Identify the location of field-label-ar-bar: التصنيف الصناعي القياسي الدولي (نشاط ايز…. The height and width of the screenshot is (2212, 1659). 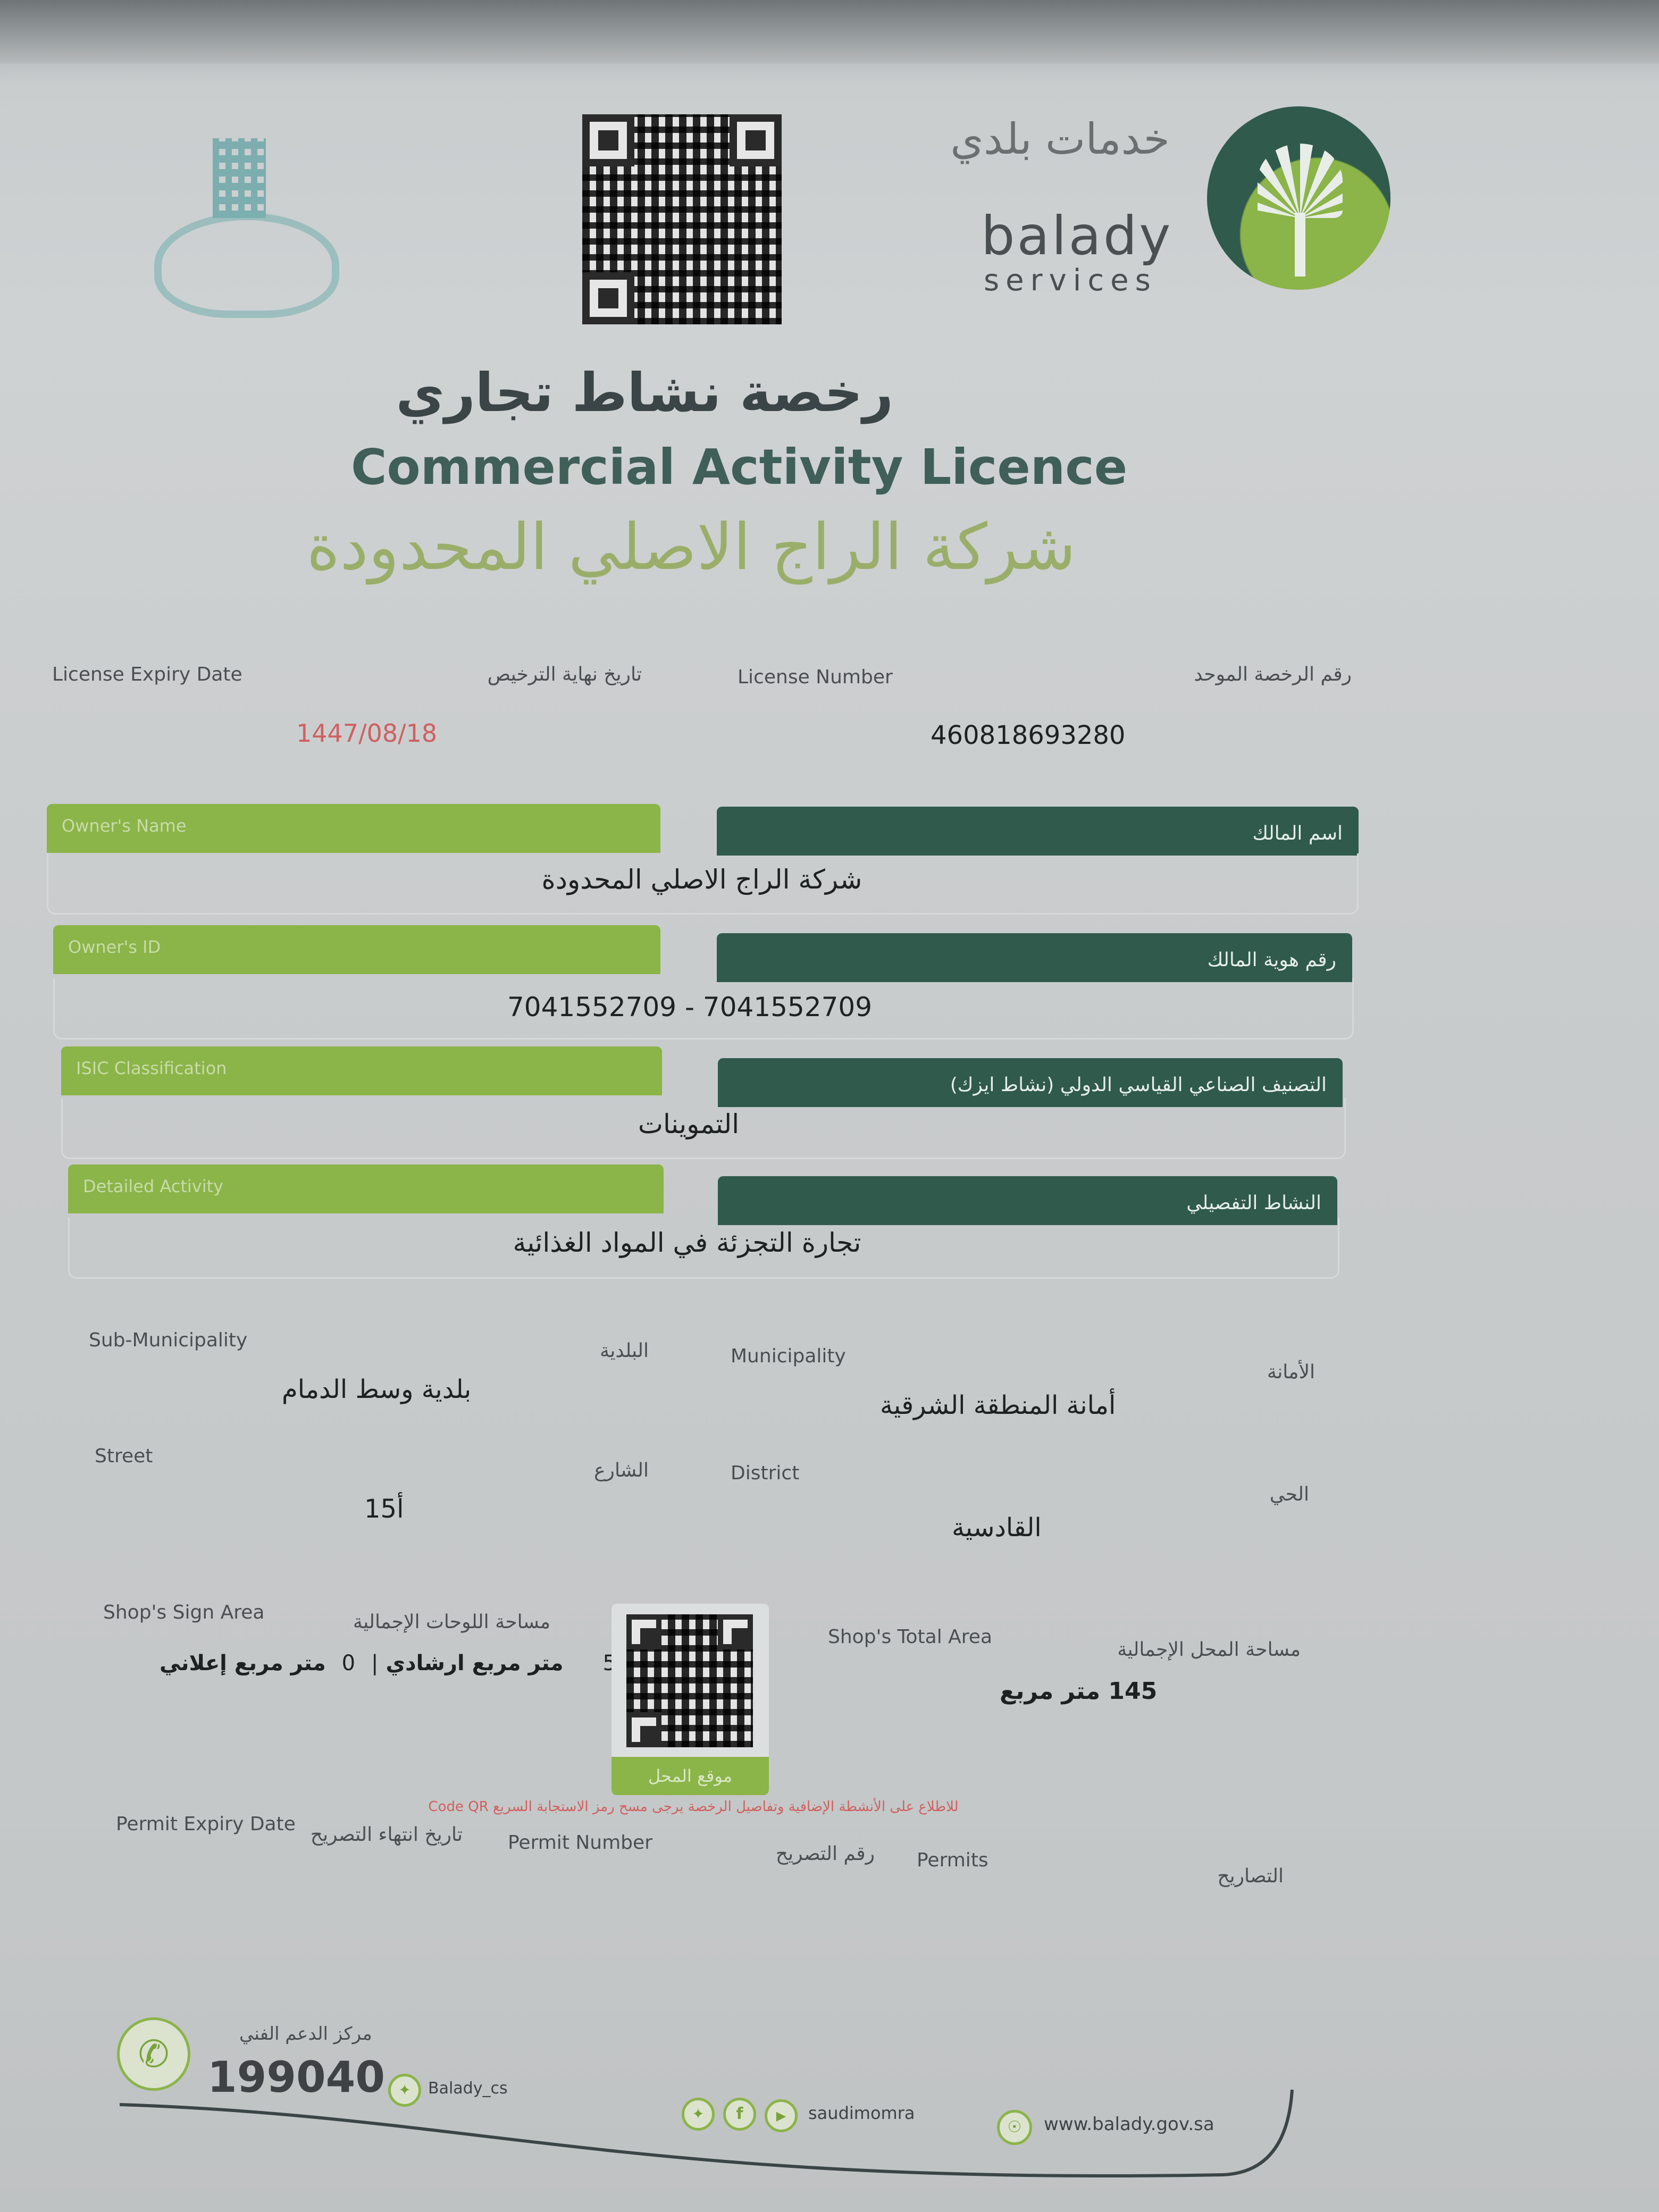
(1030, 1082).